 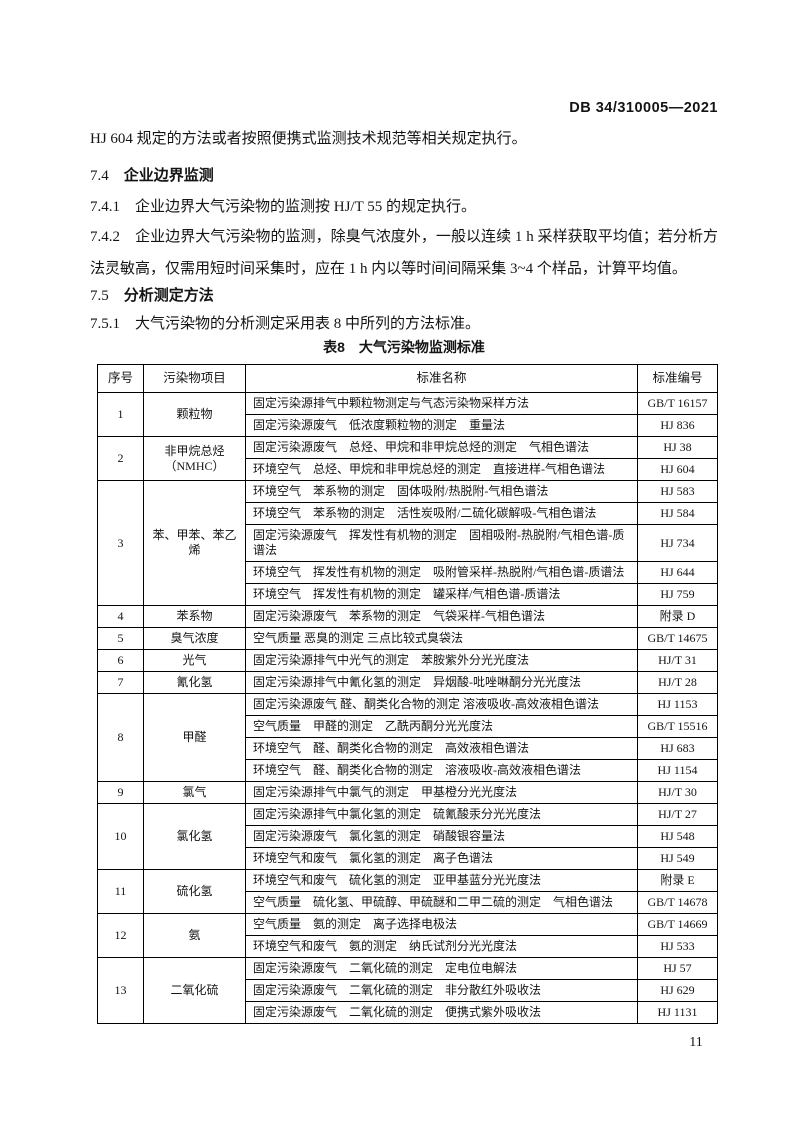 I want to click on pollutant-cell: 颗粒物, so click(x=194, y=414).